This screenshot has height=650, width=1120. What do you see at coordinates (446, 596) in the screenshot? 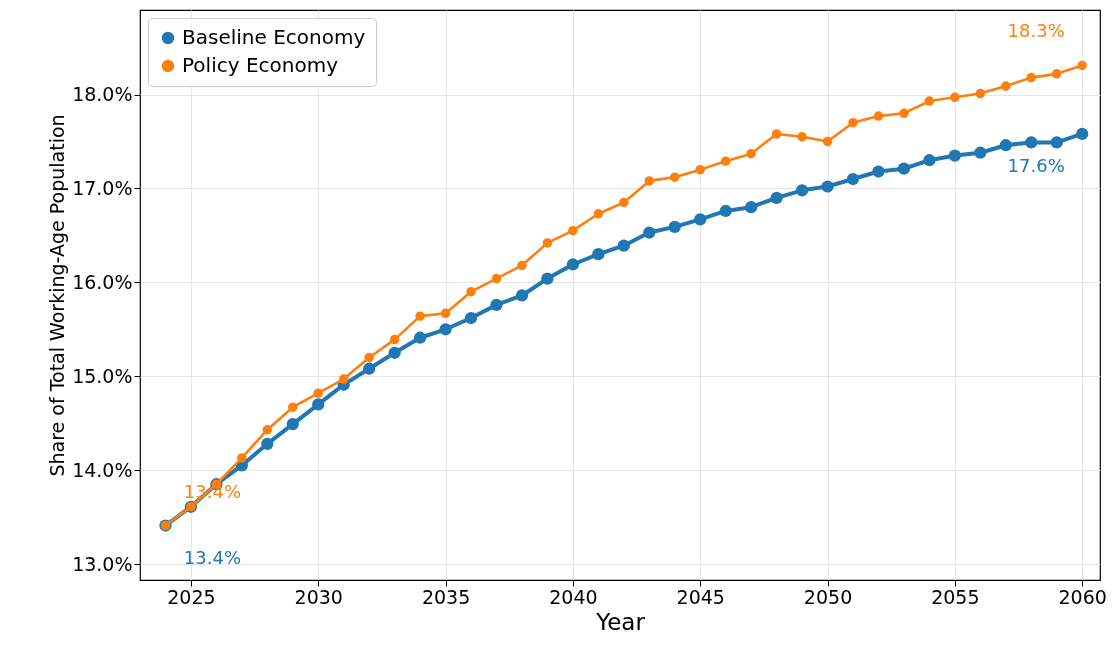
I see `x-tick-label: 2035` at bounding box center [446, 596].